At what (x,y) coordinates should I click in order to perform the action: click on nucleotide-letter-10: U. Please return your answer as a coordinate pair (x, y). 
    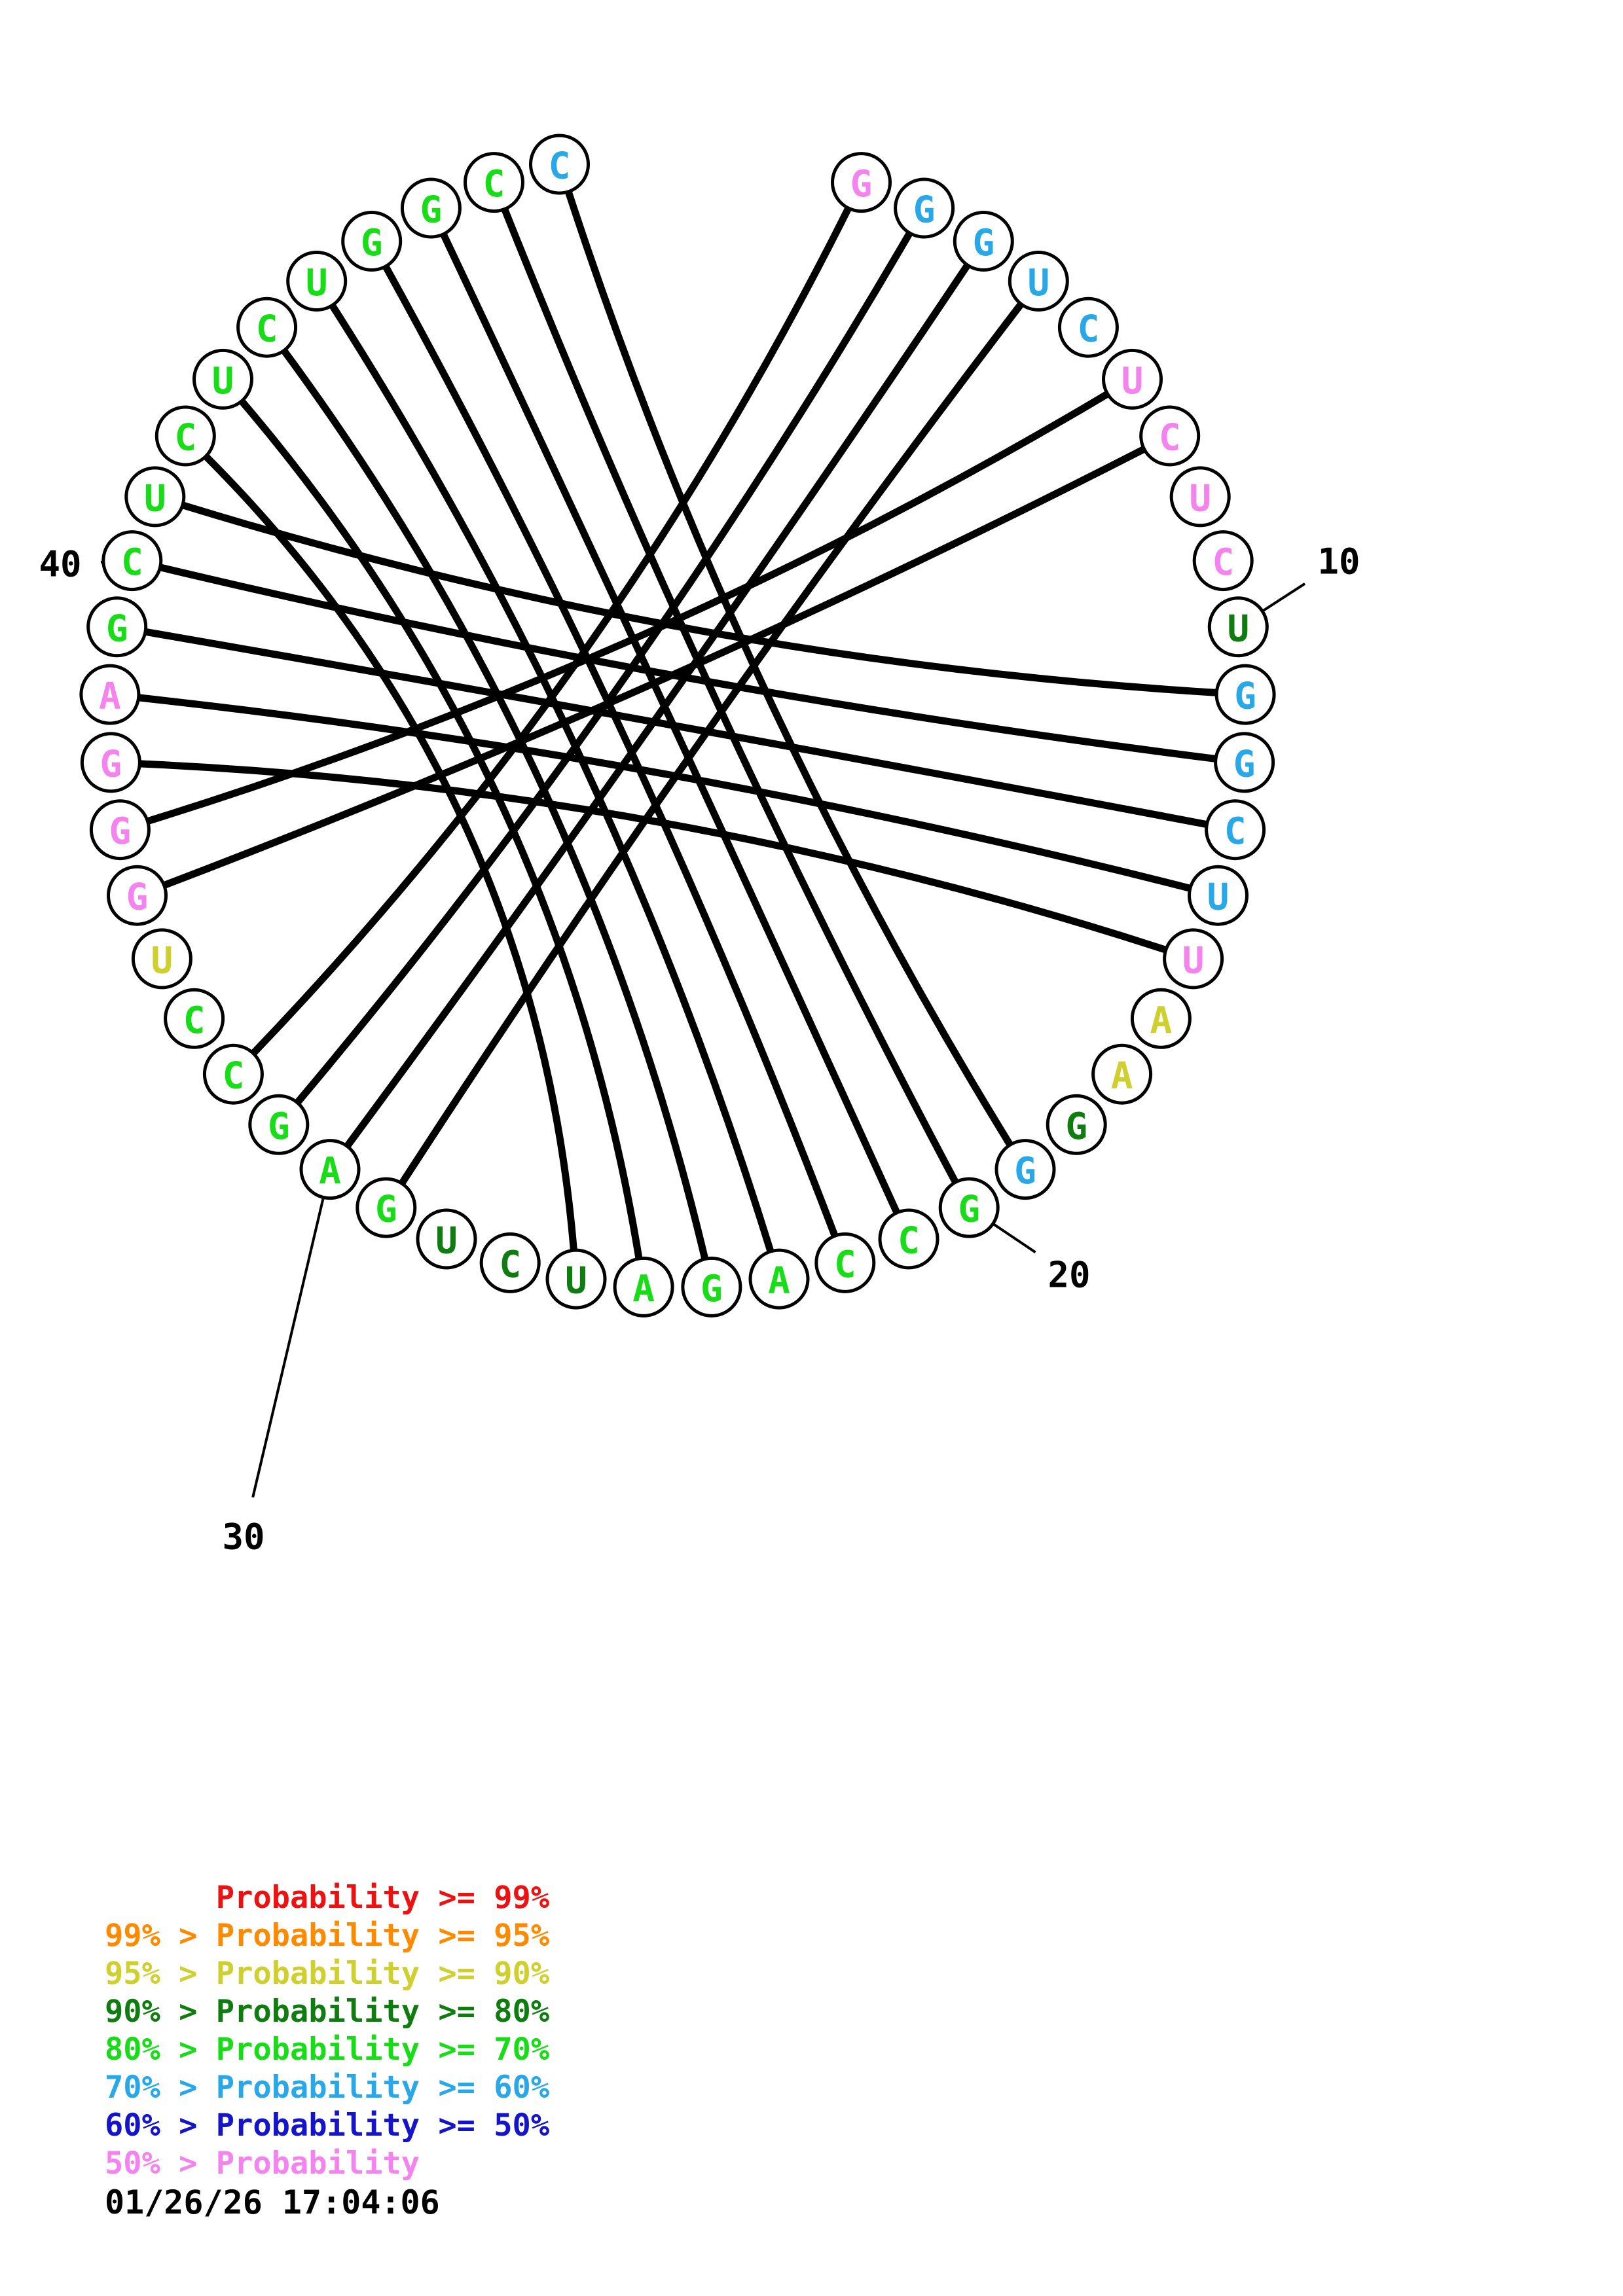
    Looking at the image, I should click on (1238, 628).